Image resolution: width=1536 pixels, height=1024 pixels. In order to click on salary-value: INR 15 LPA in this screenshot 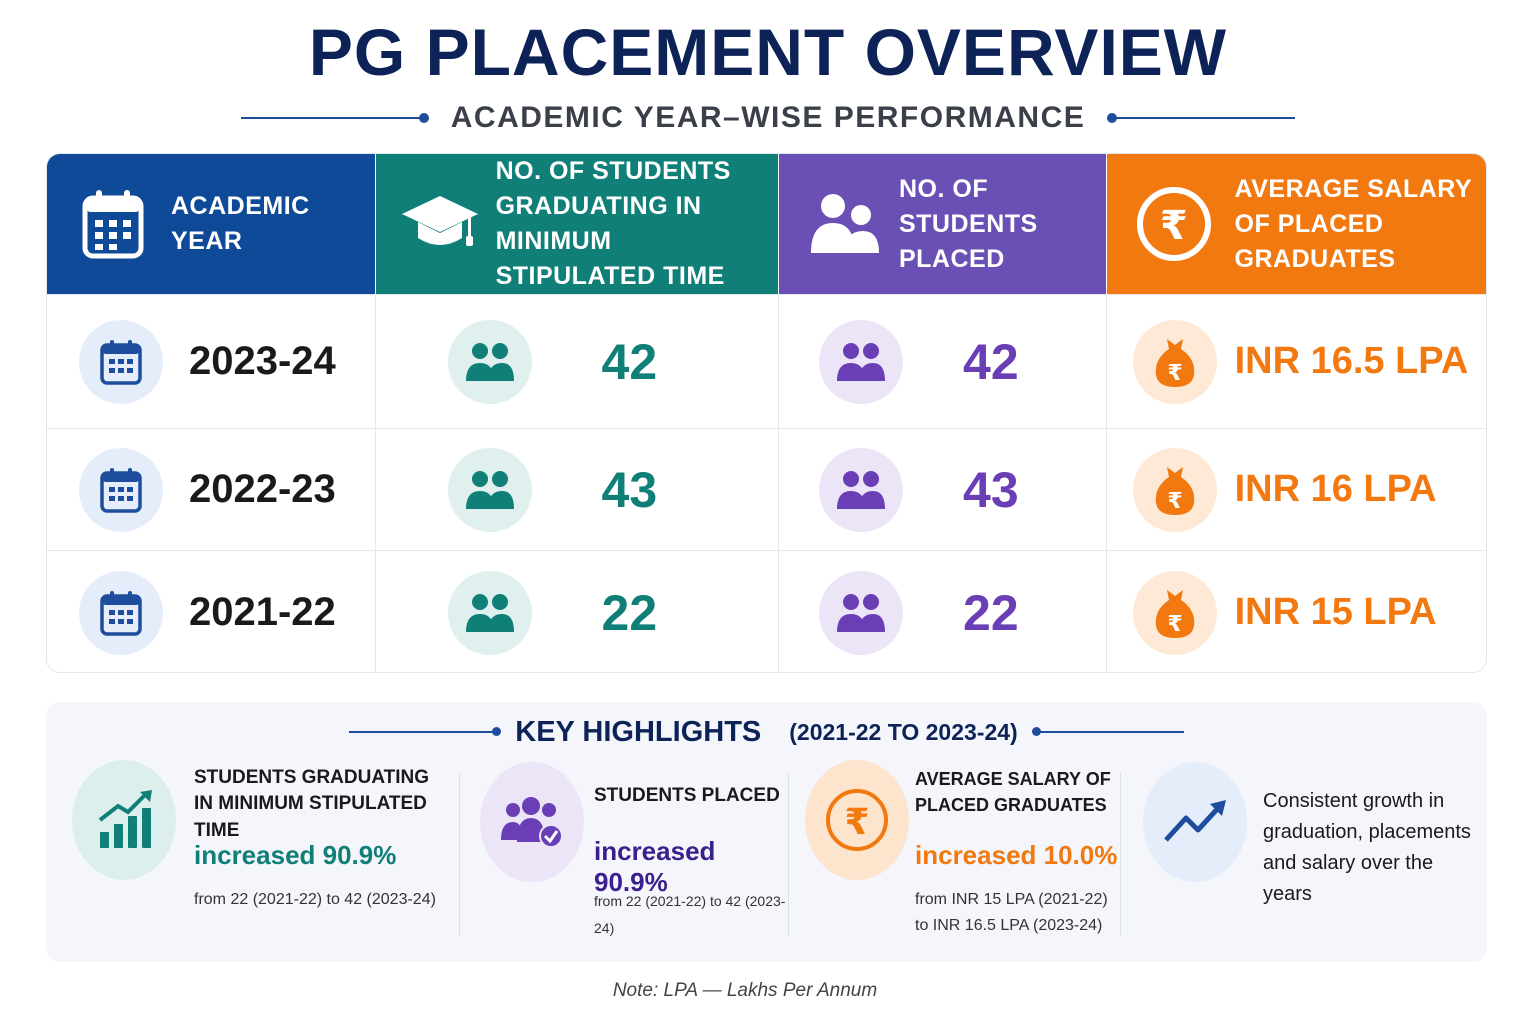, I will do `click(1335, 612)`.